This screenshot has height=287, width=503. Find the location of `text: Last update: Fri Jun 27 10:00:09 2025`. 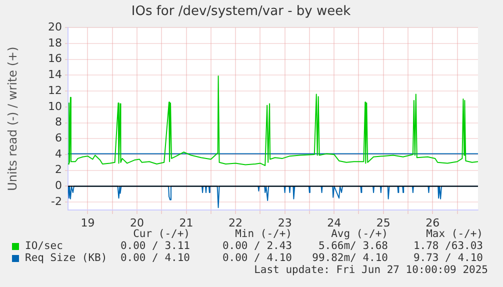

text: Last update: Fri Jun 27 10:00:09 2025 is located at coordinates (371, 270).